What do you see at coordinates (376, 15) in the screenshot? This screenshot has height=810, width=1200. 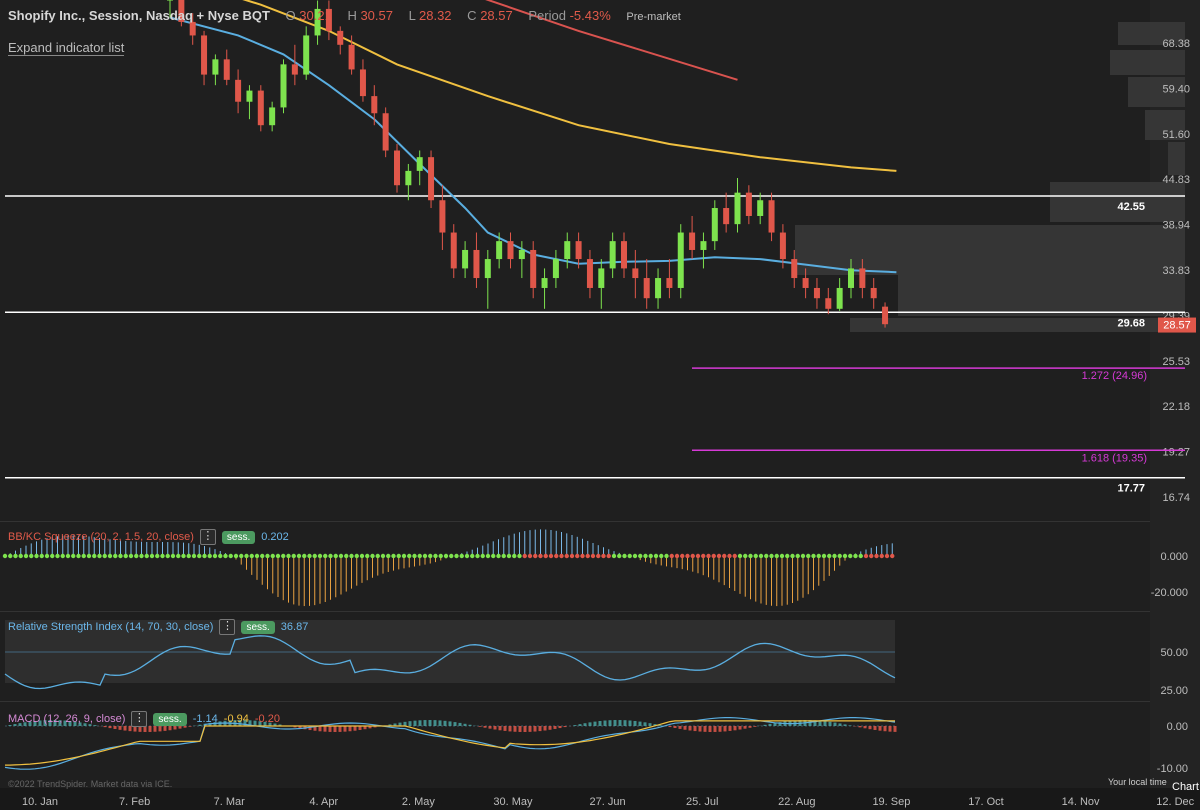 I see `high-value: 30.57` at bounding box center [376, 15].